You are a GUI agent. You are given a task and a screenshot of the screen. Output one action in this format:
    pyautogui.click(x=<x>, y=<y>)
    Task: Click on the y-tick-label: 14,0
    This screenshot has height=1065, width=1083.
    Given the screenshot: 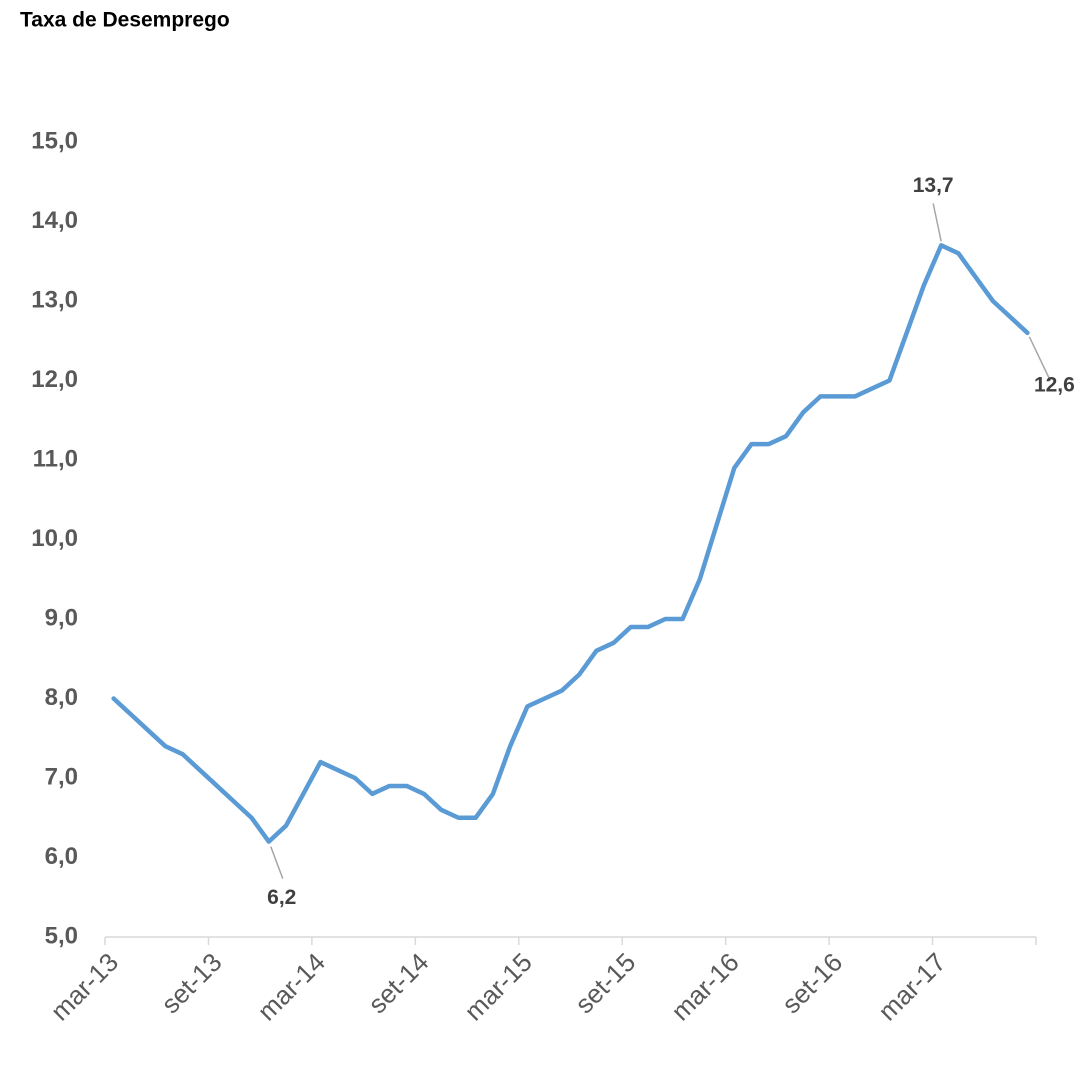 What is the action you would take?
    pyautogui.click(x=54, y=220)
    